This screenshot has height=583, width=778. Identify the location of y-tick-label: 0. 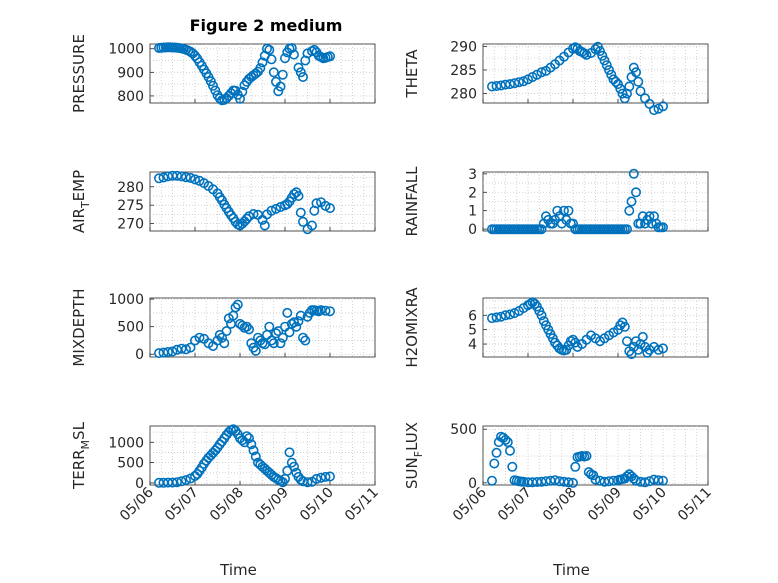
(472, 484).